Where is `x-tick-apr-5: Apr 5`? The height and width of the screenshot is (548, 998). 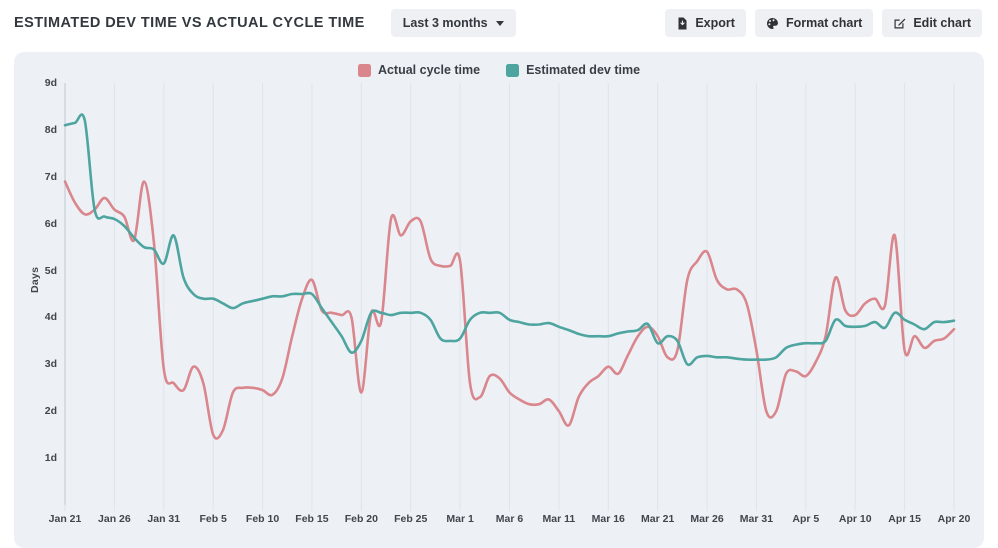
x-tick-apr-5: Apr 5 is located at coordinates (806, 519).